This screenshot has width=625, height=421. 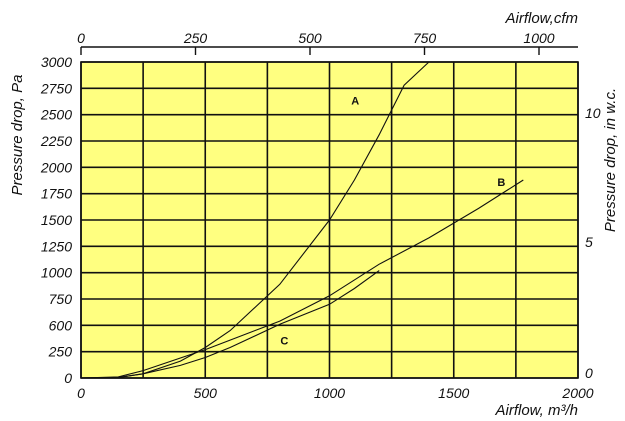 I want to click on curve-label-b: B, so click(x=501, y=183).